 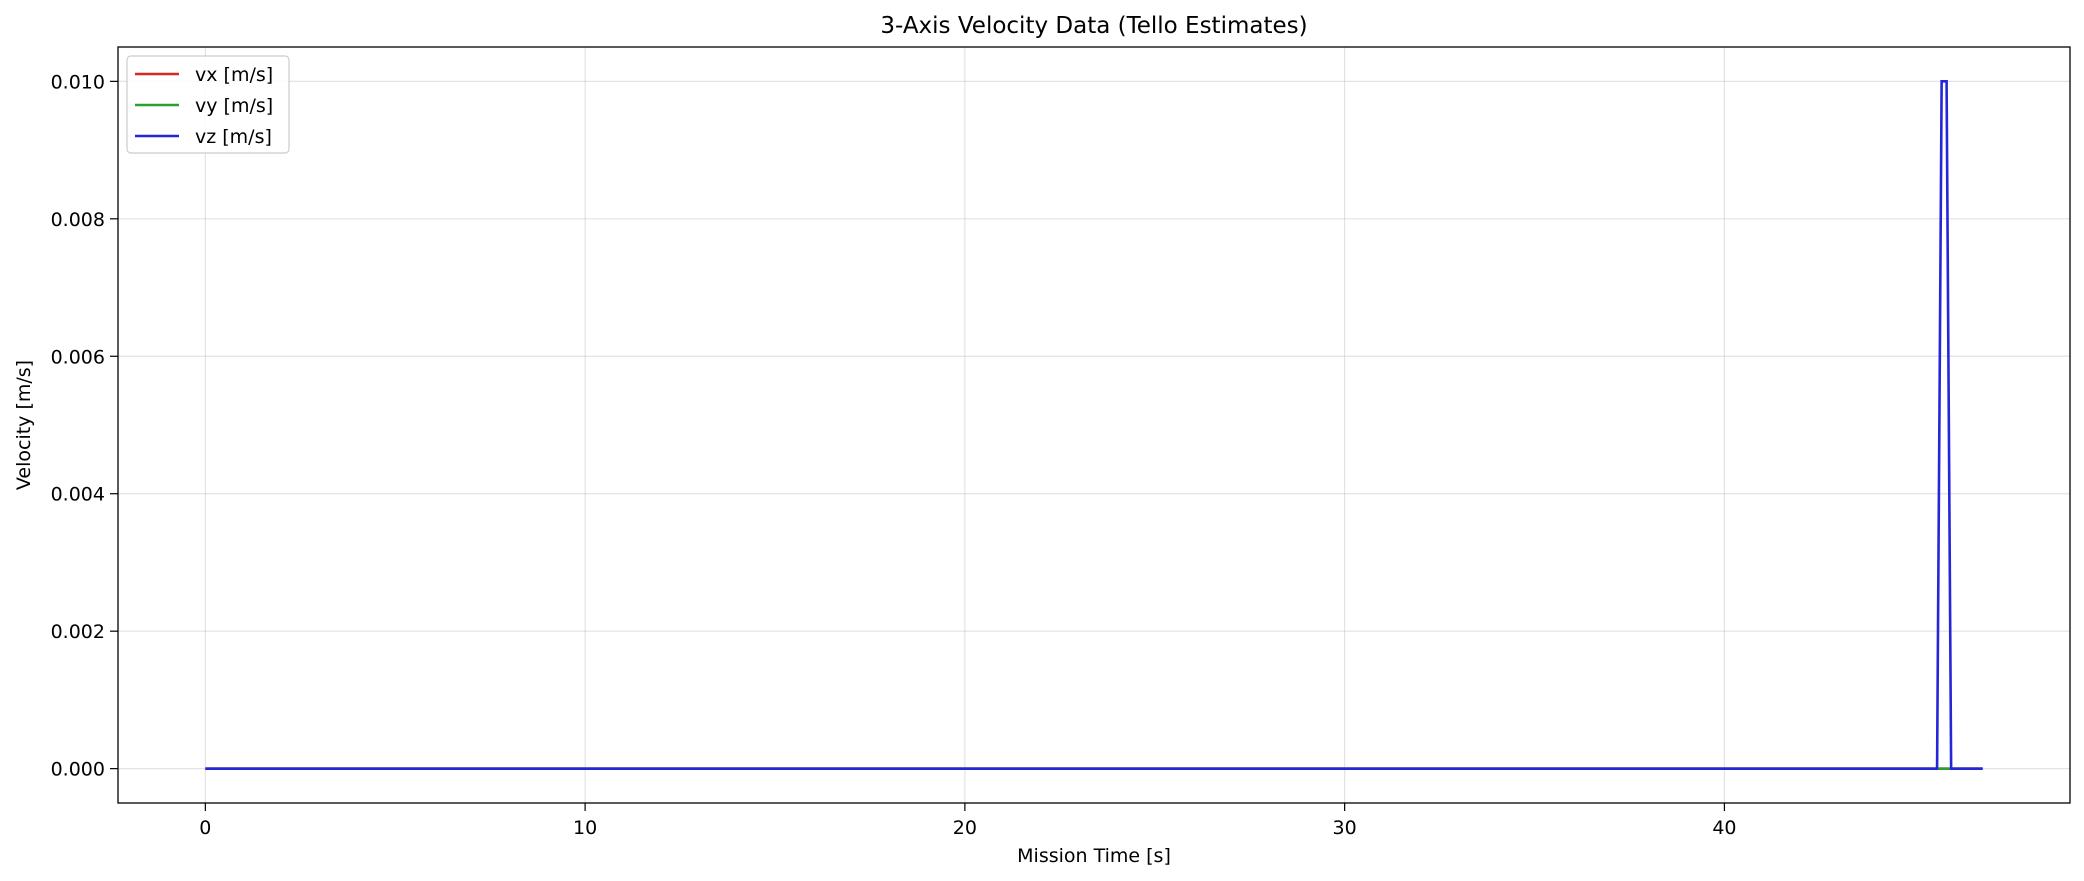 What do you see at coordinates (78, 632) in the screenshot?
I see `y-tick-label: 0.002` at bounding box center [78, 632].